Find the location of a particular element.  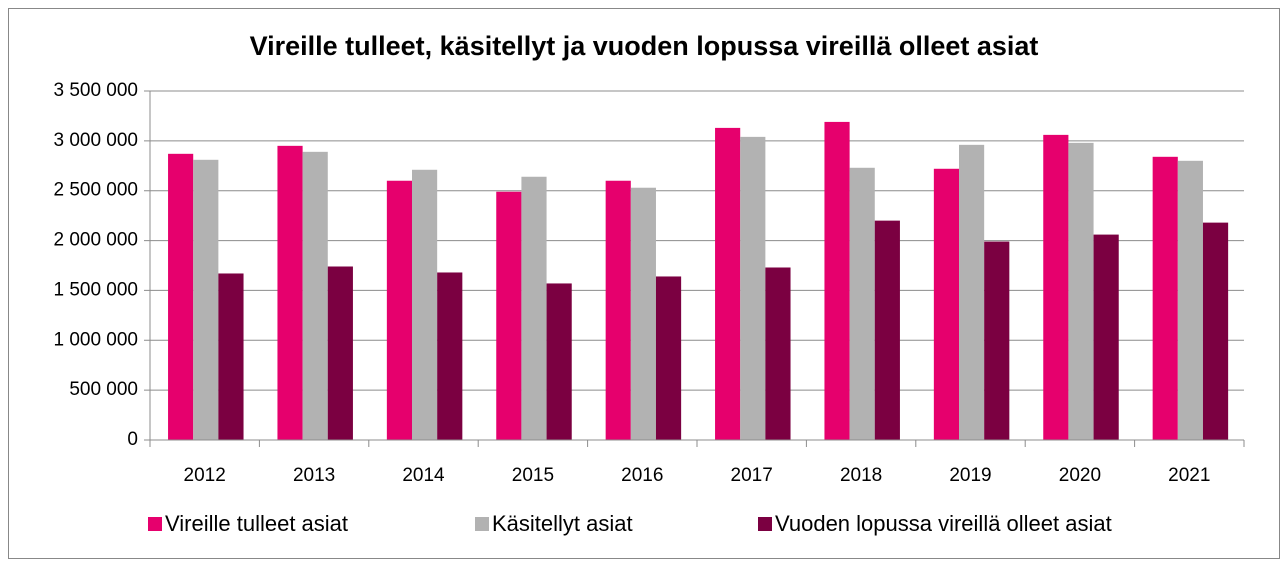

x-tick-label: 2016 is located at coordinates (642, 475).